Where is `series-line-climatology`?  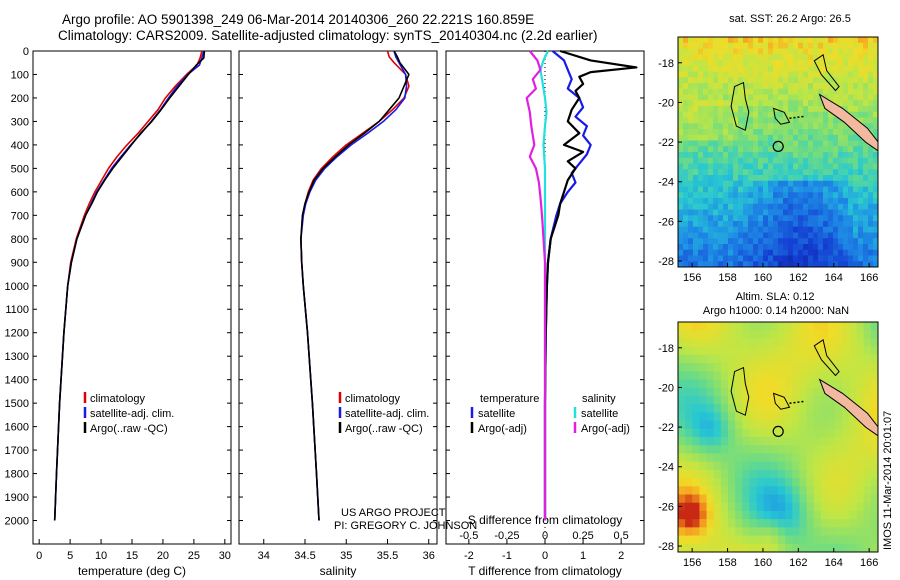
series-line-climatology is located at coordinates (355, 285).